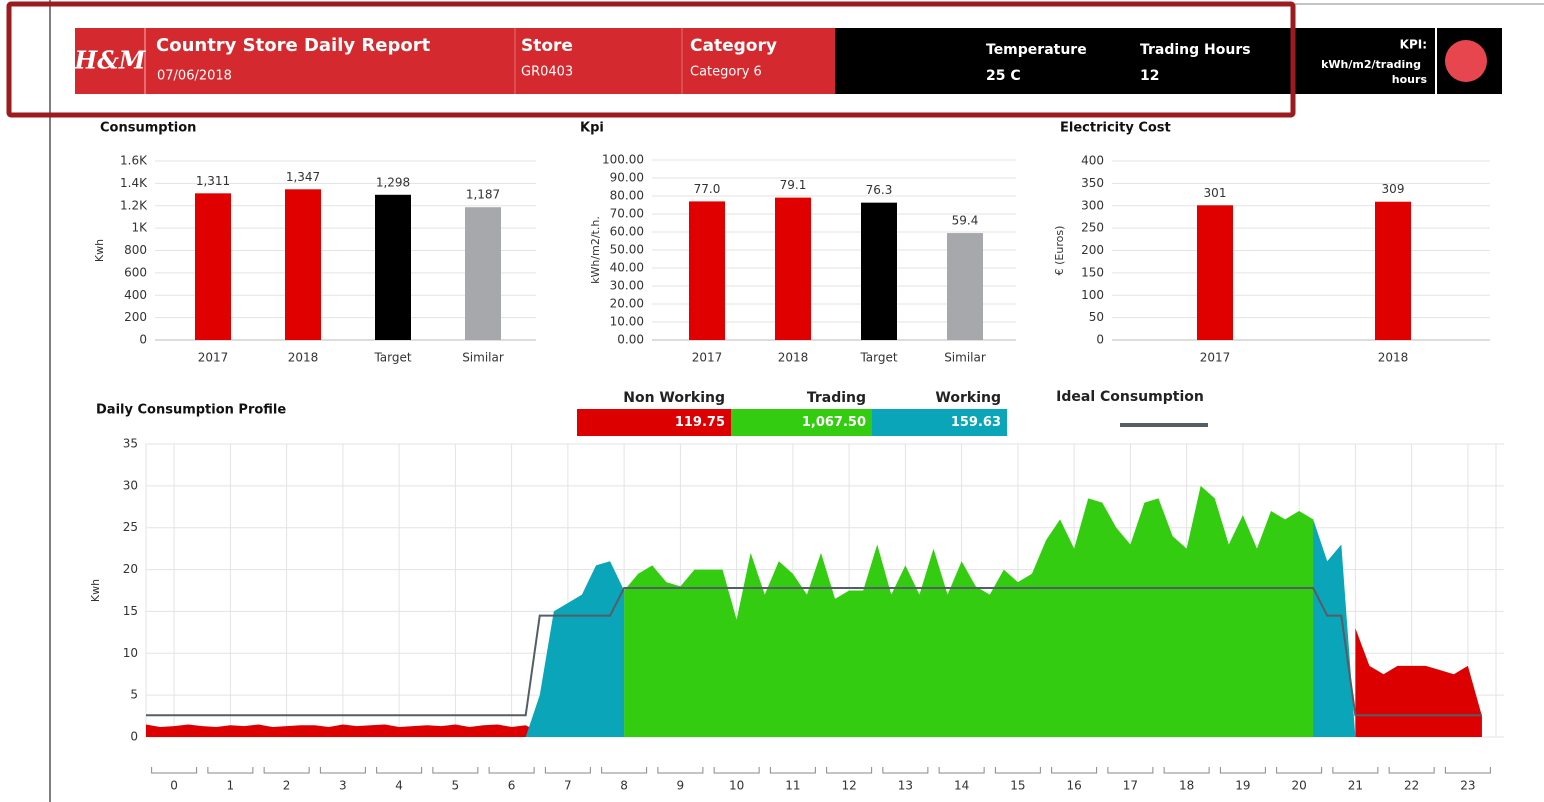 The height and width of the screenshot is (802, 1544). Describe the element at coordinates (792, 786) in the screenshot. I see `x-tick-label: 11` at that location.